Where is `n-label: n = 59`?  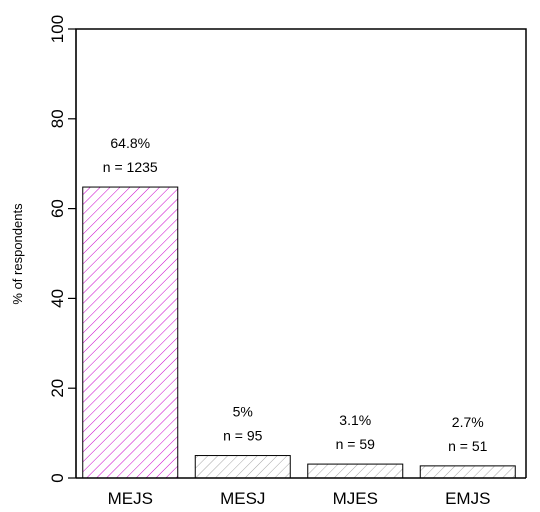 n-label: n = 59 is located at coordinates (356, 444).